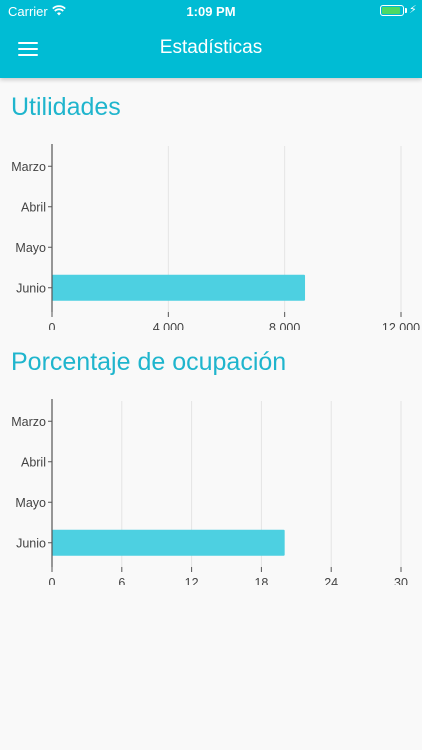 The width and height of the screenshot is (422, 750). I want to click on carrier-label: Carrier, so click(28, 11).